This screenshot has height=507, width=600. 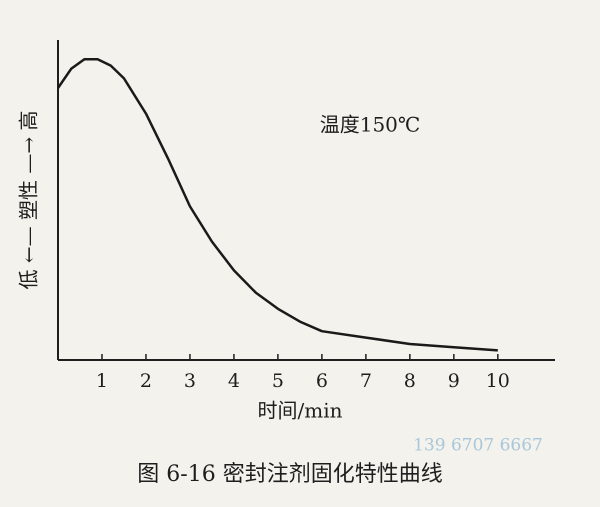 What do you see at coordinates (454, 381) in the screenshot?
I see `x-tick-label: 9` at bounding box center [454, 381].